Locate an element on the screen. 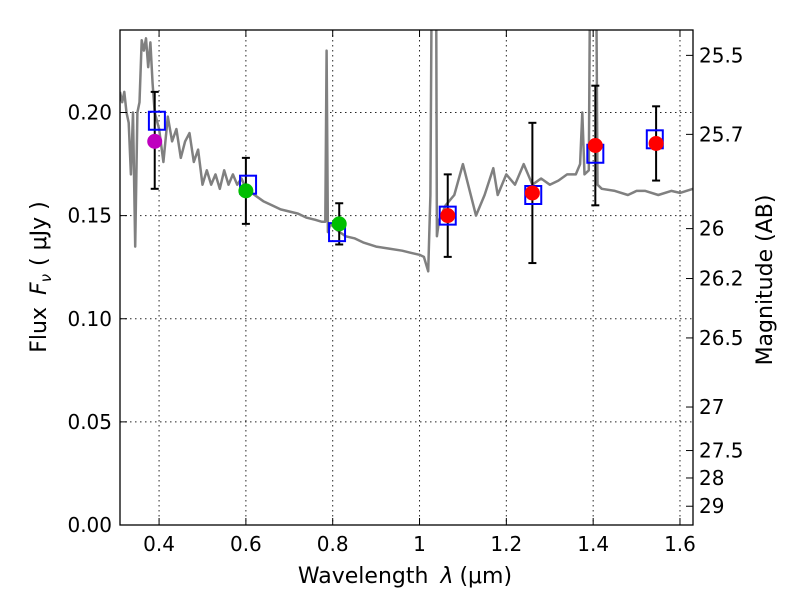  x-tick-label: 0.8 is located at coordinates (333, 544).